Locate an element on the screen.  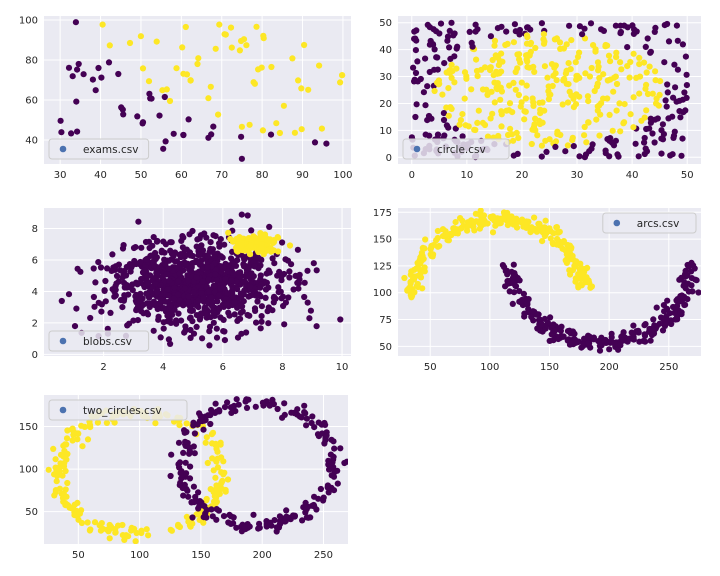
y-tick-label: 4 is located at coordinates (35, 292).